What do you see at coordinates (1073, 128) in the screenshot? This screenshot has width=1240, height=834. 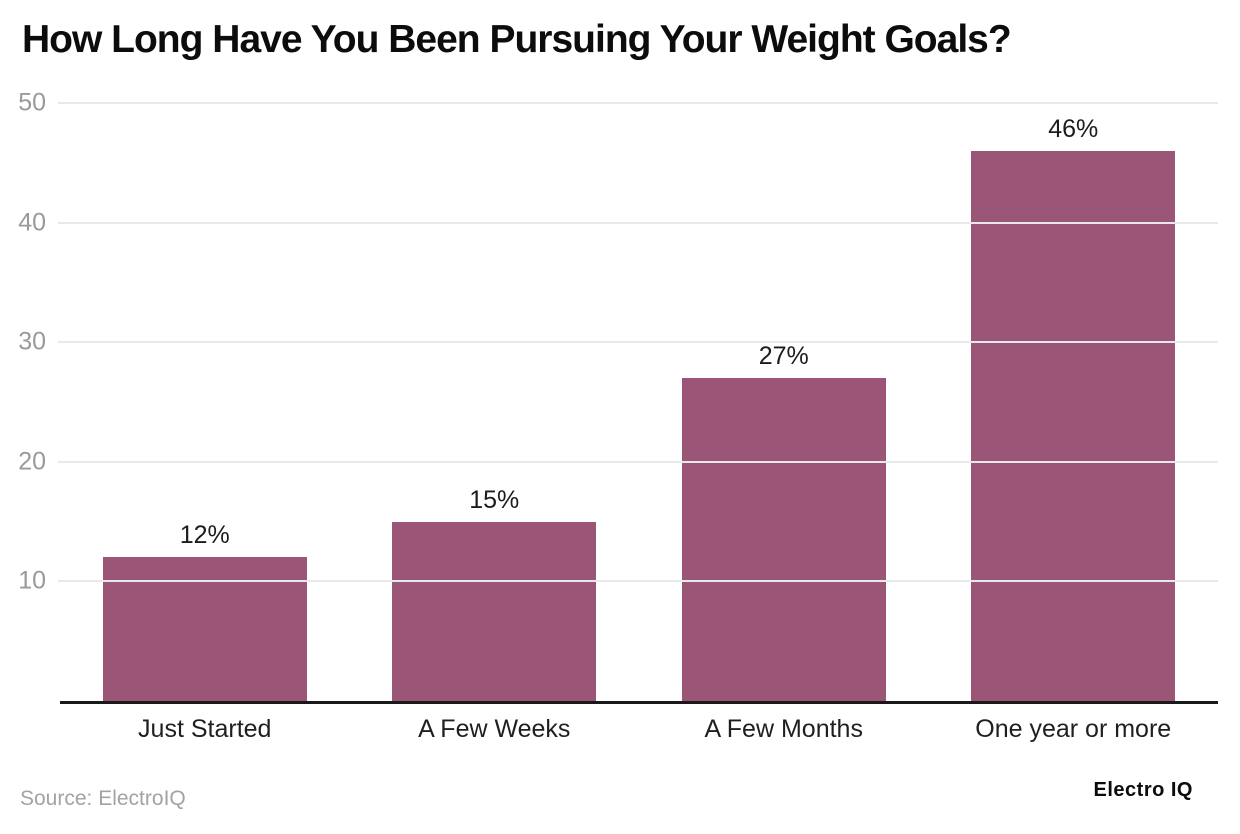 I see `bar-value-label: 46%` at bounding box center [1073, 128].